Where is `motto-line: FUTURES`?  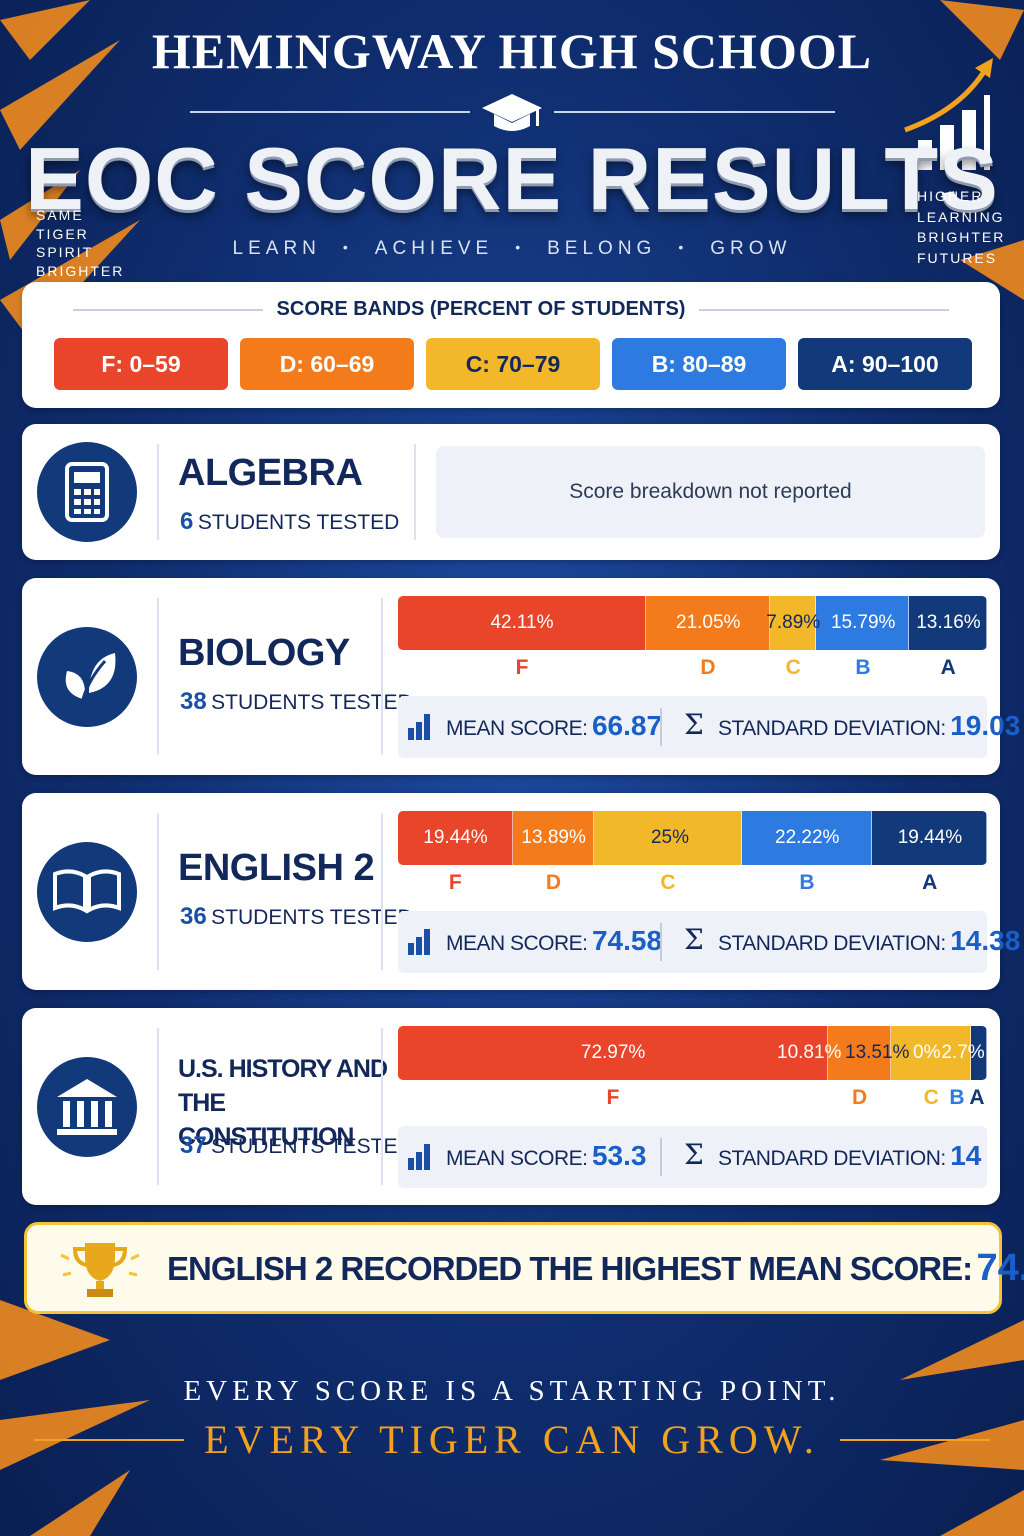 motto-line: FUTURES is located at coordinates (957, 257).